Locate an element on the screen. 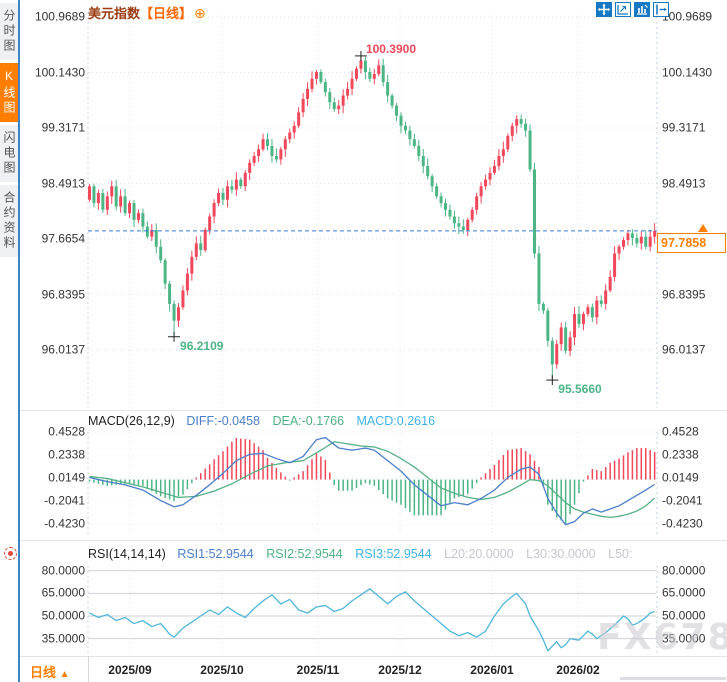 The width and height of the screenshot is (727, 682). rsi-y-axis-label-right: 35.0000 is located at coordinates (684, 638).